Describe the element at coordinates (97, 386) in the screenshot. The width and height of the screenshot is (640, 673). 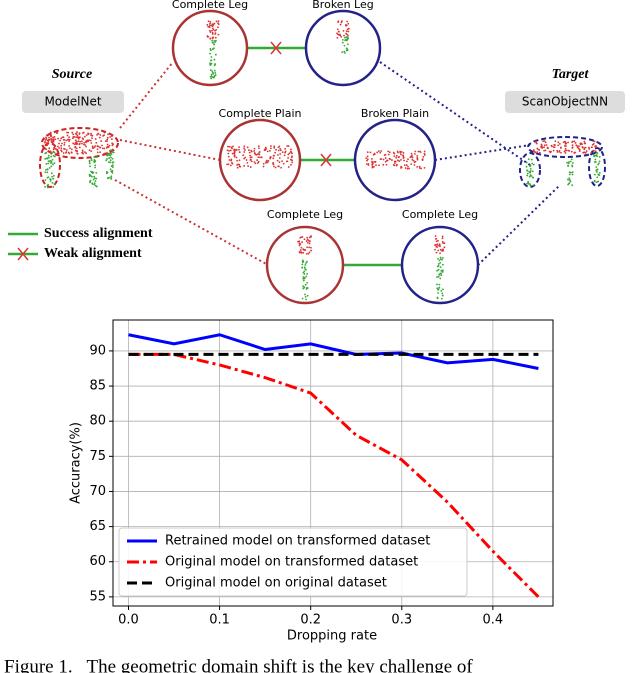
I see `y-tick-label: 85` at that location.